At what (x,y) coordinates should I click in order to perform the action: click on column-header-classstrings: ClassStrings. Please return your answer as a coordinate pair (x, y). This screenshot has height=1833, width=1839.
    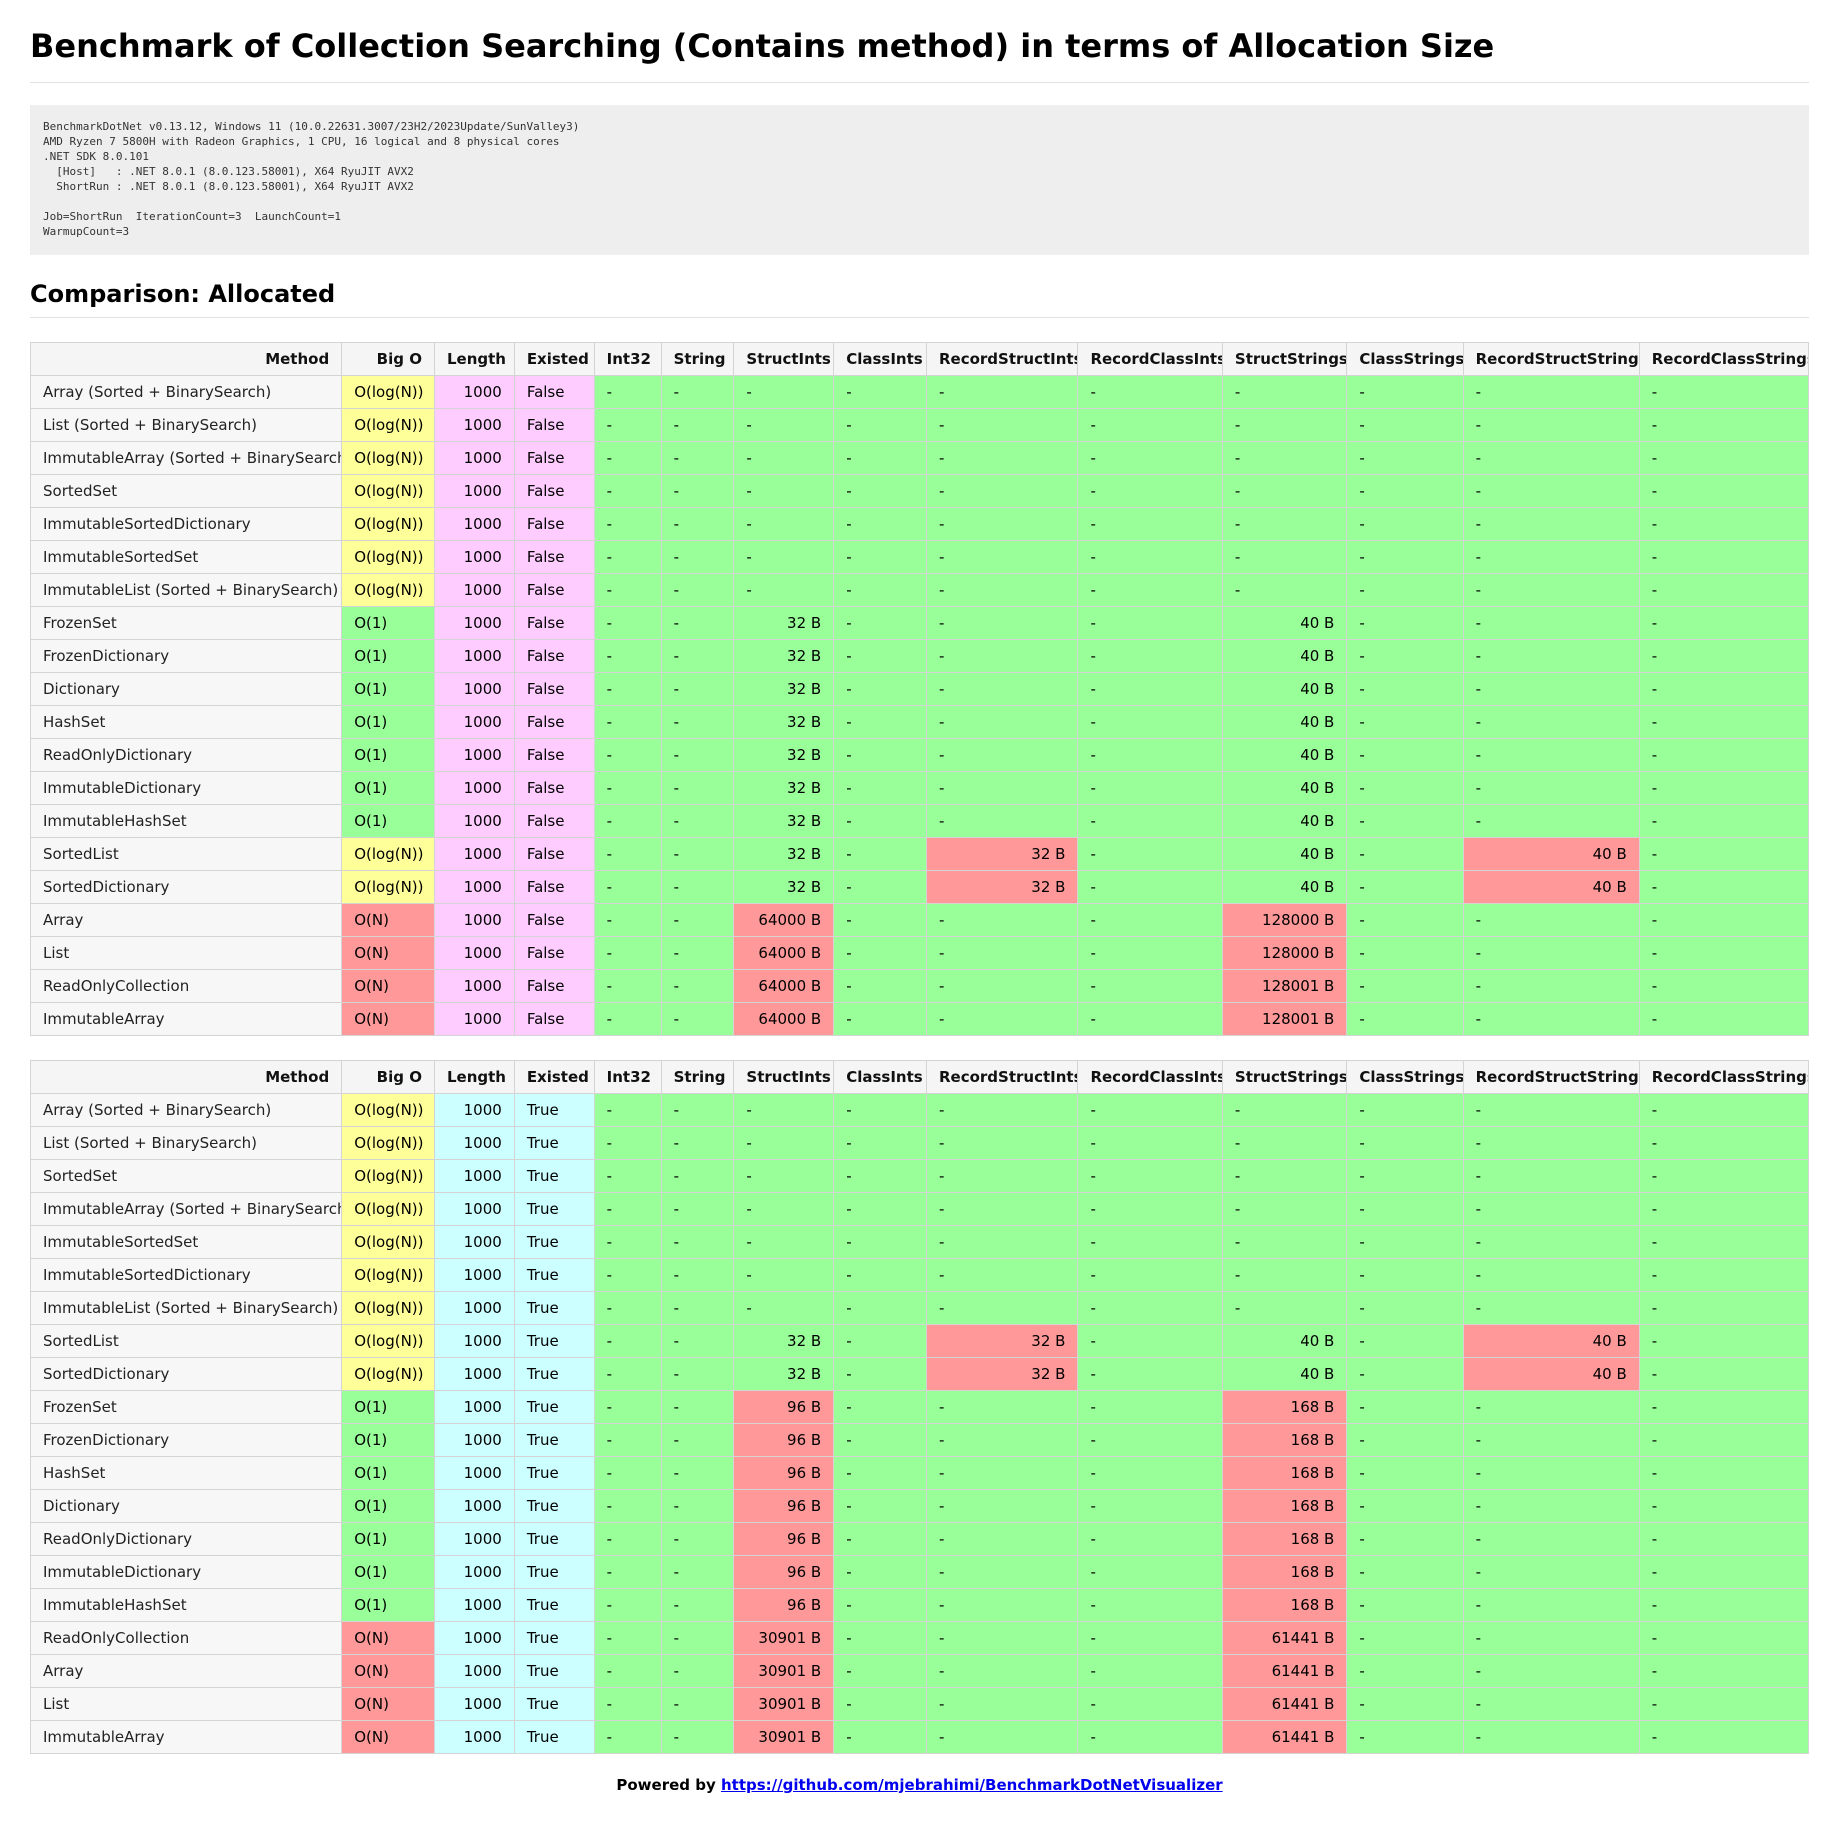
    Looking at the image, I should click on (1405, 1077).